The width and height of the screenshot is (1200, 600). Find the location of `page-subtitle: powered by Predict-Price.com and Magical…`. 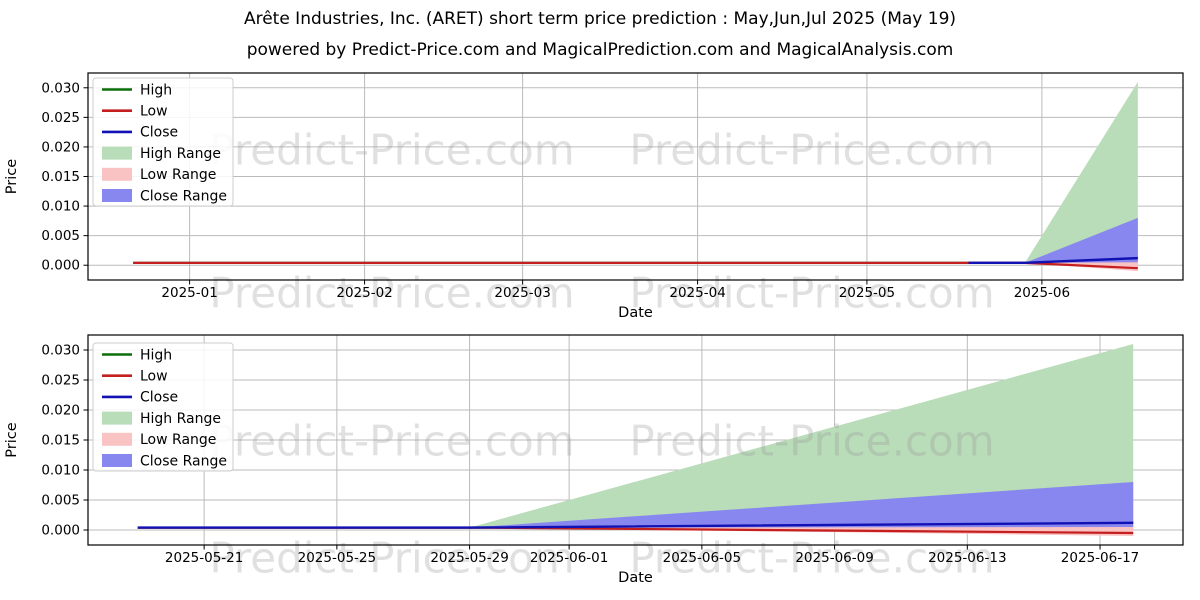

page-subtitle: powered by Predict-Price.com and Magical… is located at coordinates (600, 50).